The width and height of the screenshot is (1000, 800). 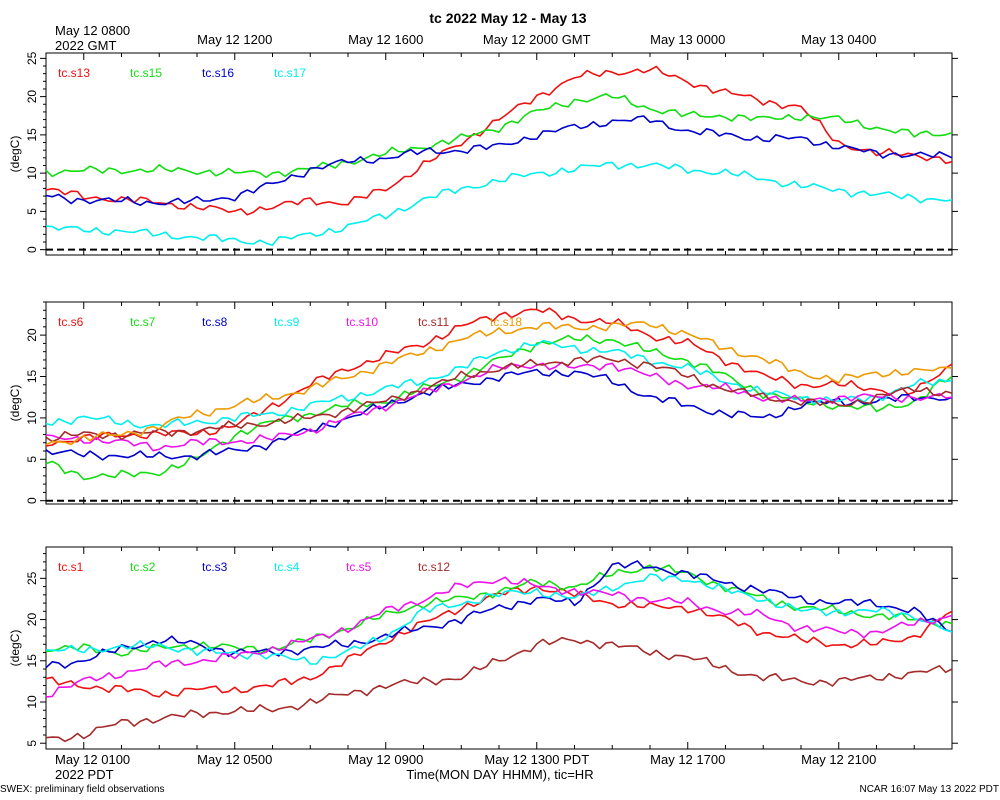 I want to click on series-line-tc-s17, so click(x=499, y=204).